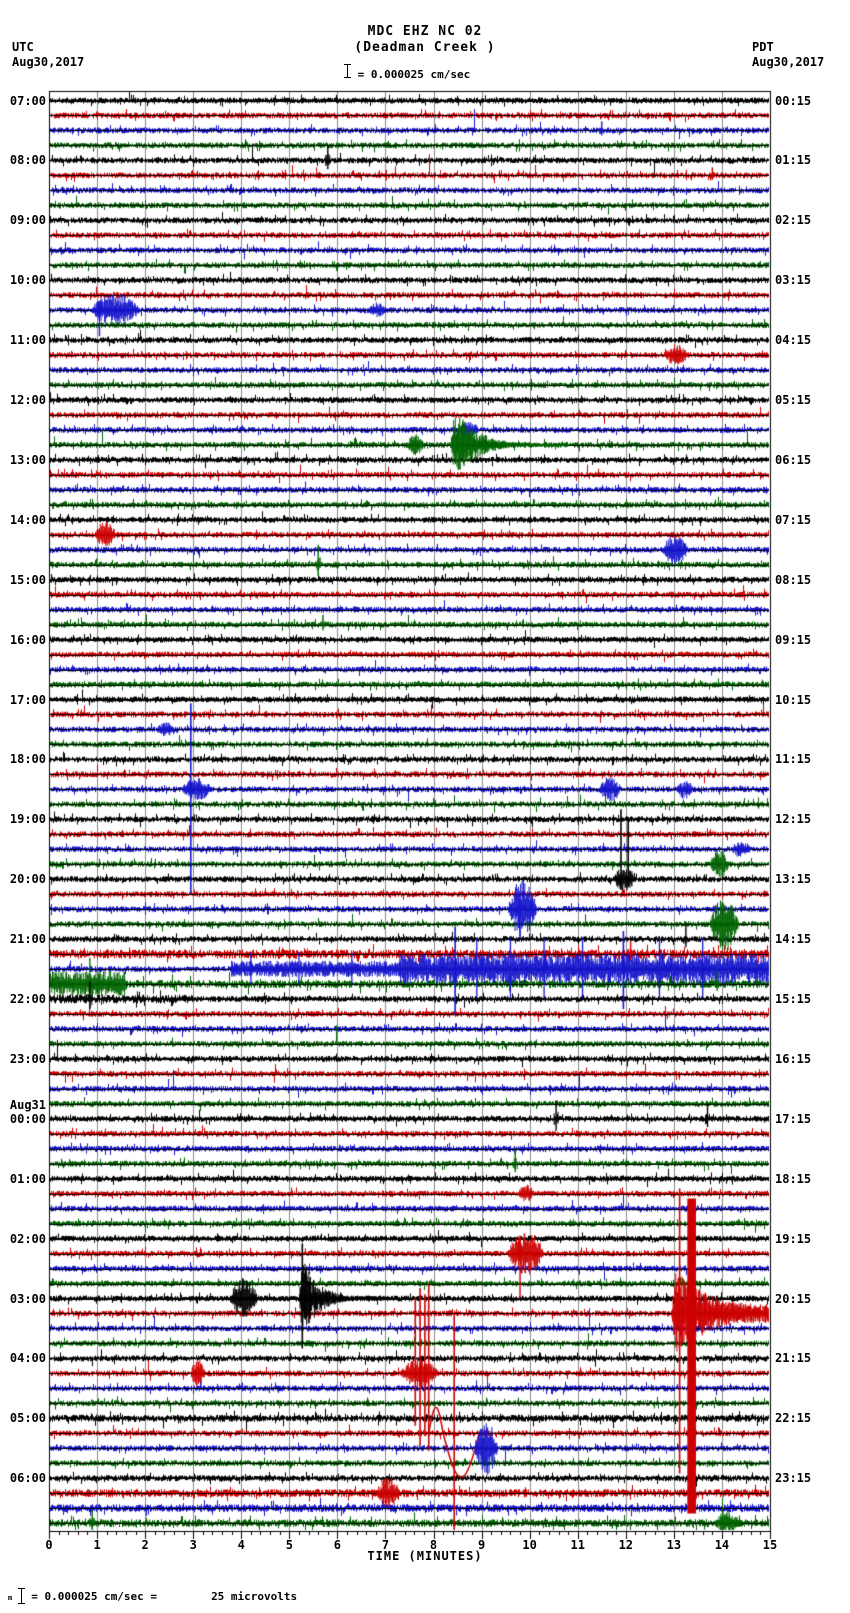  I want to click on pdt-hour-label: 16:15, so click(793, 1058).